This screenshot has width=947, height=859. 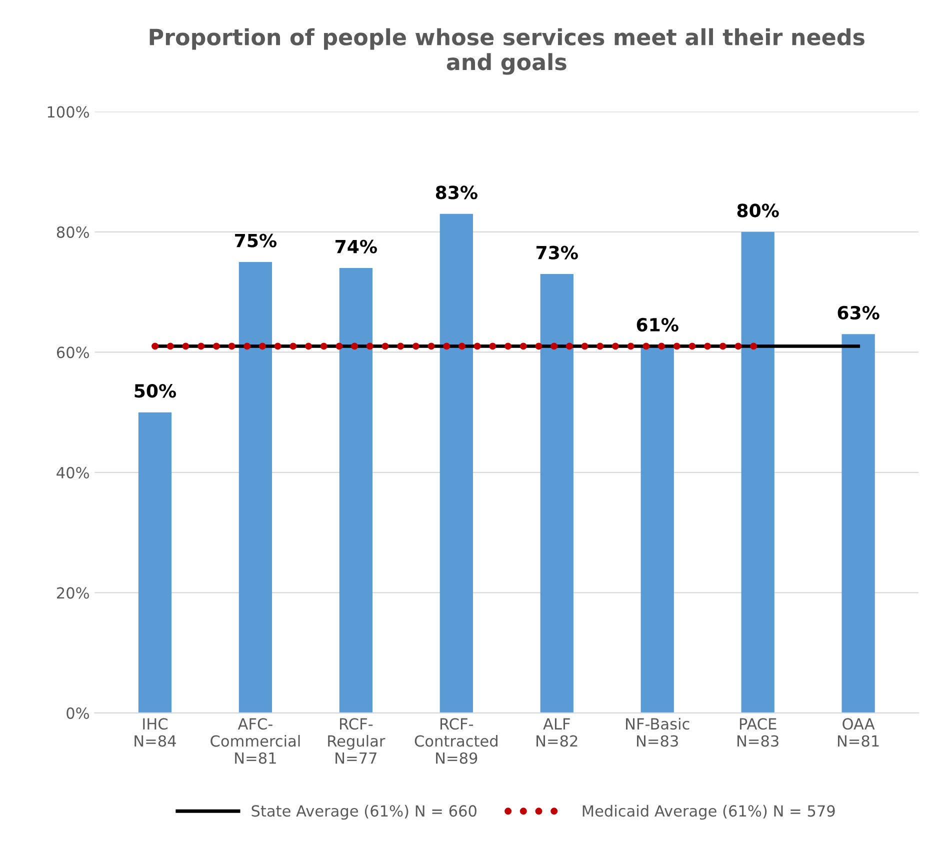 I want to click on y-tick-label: 60%, so click(x=72, y=352).